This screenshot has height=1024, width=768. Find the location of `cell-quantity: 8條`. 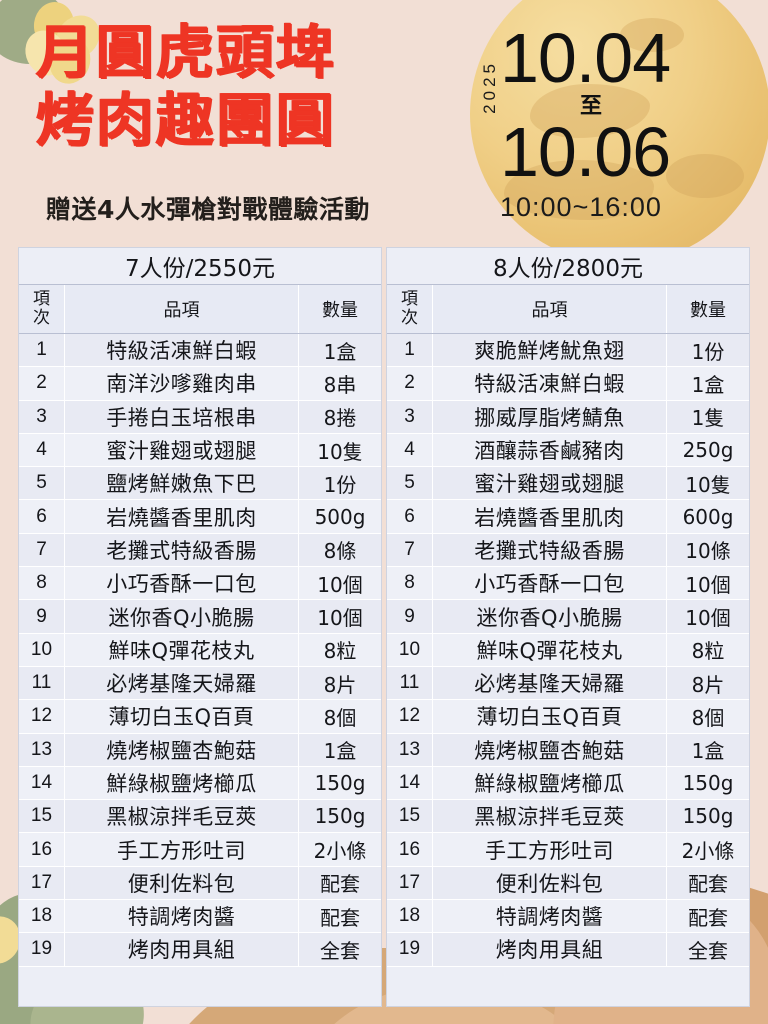

cell-quantity: 8條 is located at coordinates (340, 551).